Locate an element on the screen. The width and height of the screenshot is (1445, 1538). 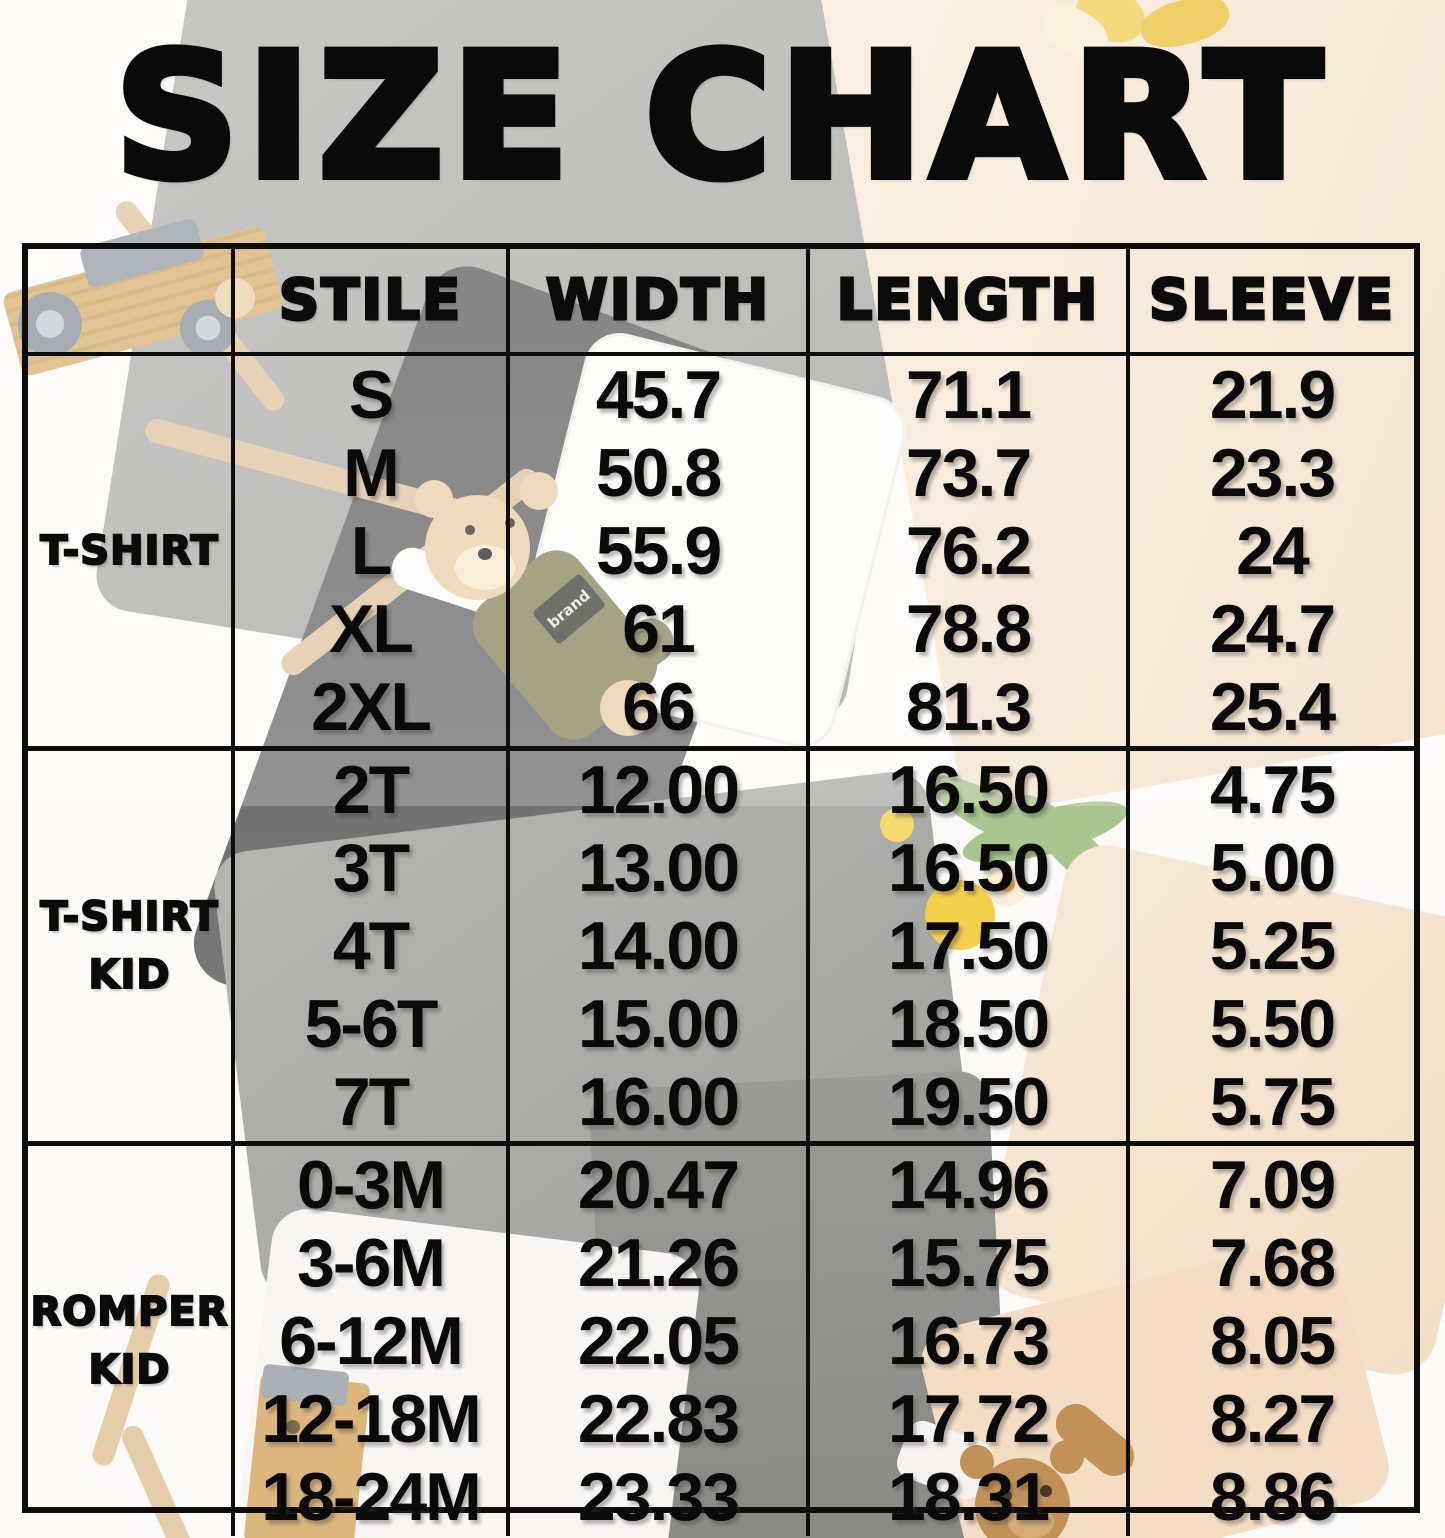
sleeve-value: 5.75 is located at coordinates (1272, 1102).